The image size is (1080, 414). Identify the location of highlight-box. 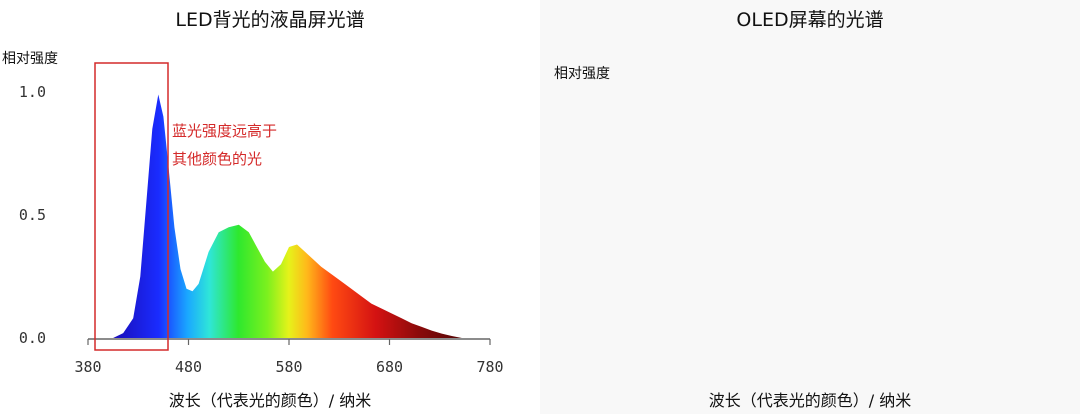
(131, 206).